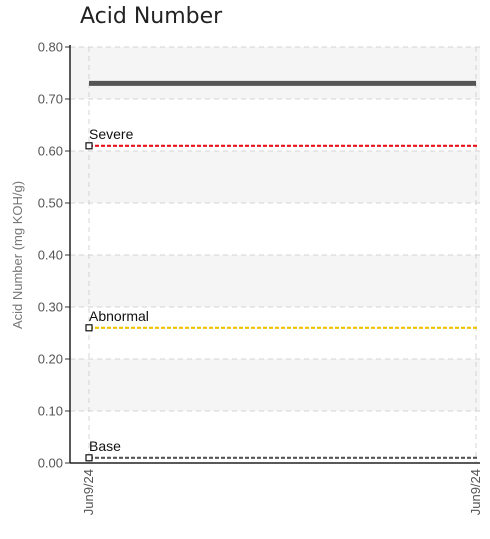 The height and width of the screenshot is (539, 490). I want to click on y-tick-label: 0.20, so click(50, 359).